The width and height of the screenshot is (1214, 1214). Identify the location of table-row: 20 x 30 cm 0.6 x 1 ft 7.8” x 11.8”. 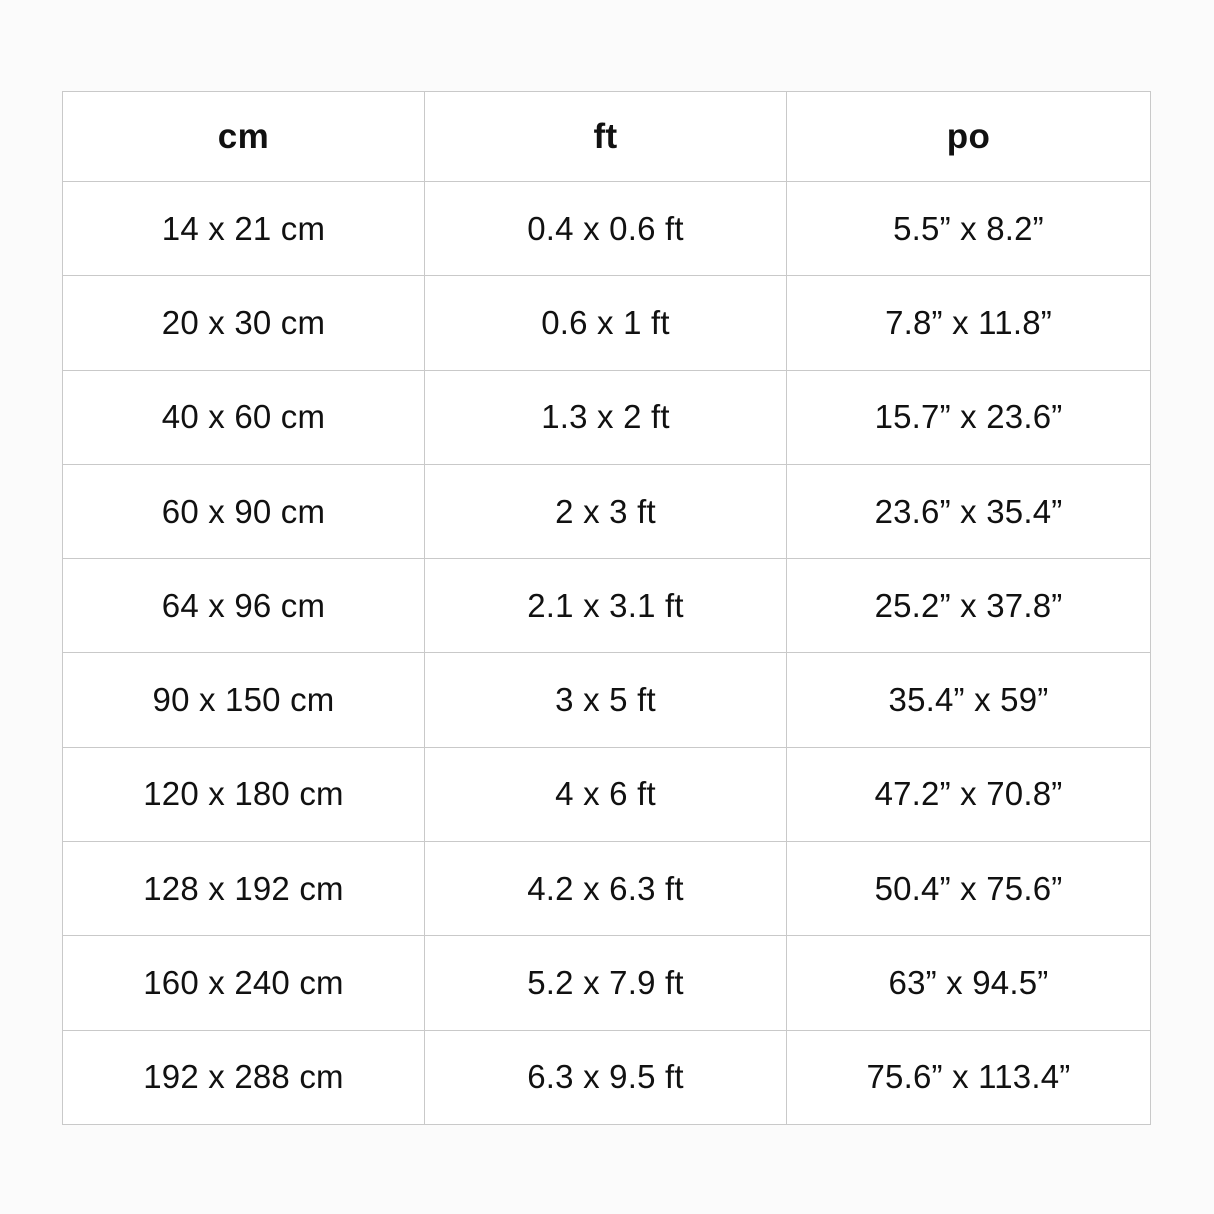
(606, 323).